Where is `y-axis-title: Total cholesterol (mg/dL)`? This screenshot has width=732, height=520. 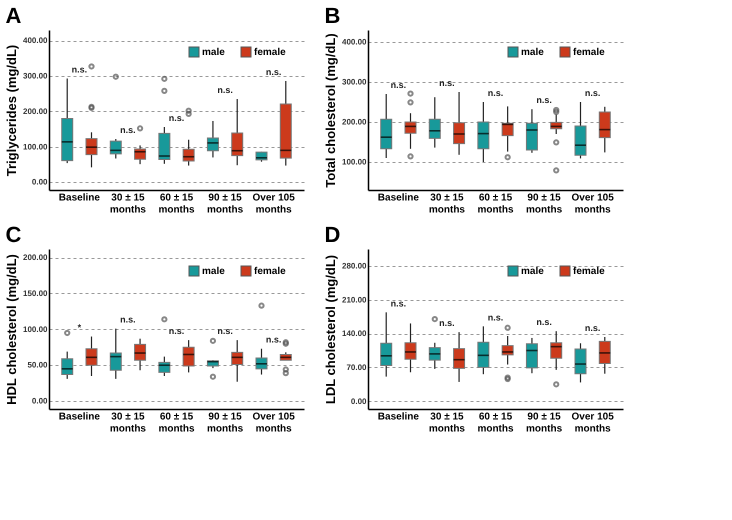
y-axis-title: Total cholesterol (mg/dL) is located at coordinates (330, 110).